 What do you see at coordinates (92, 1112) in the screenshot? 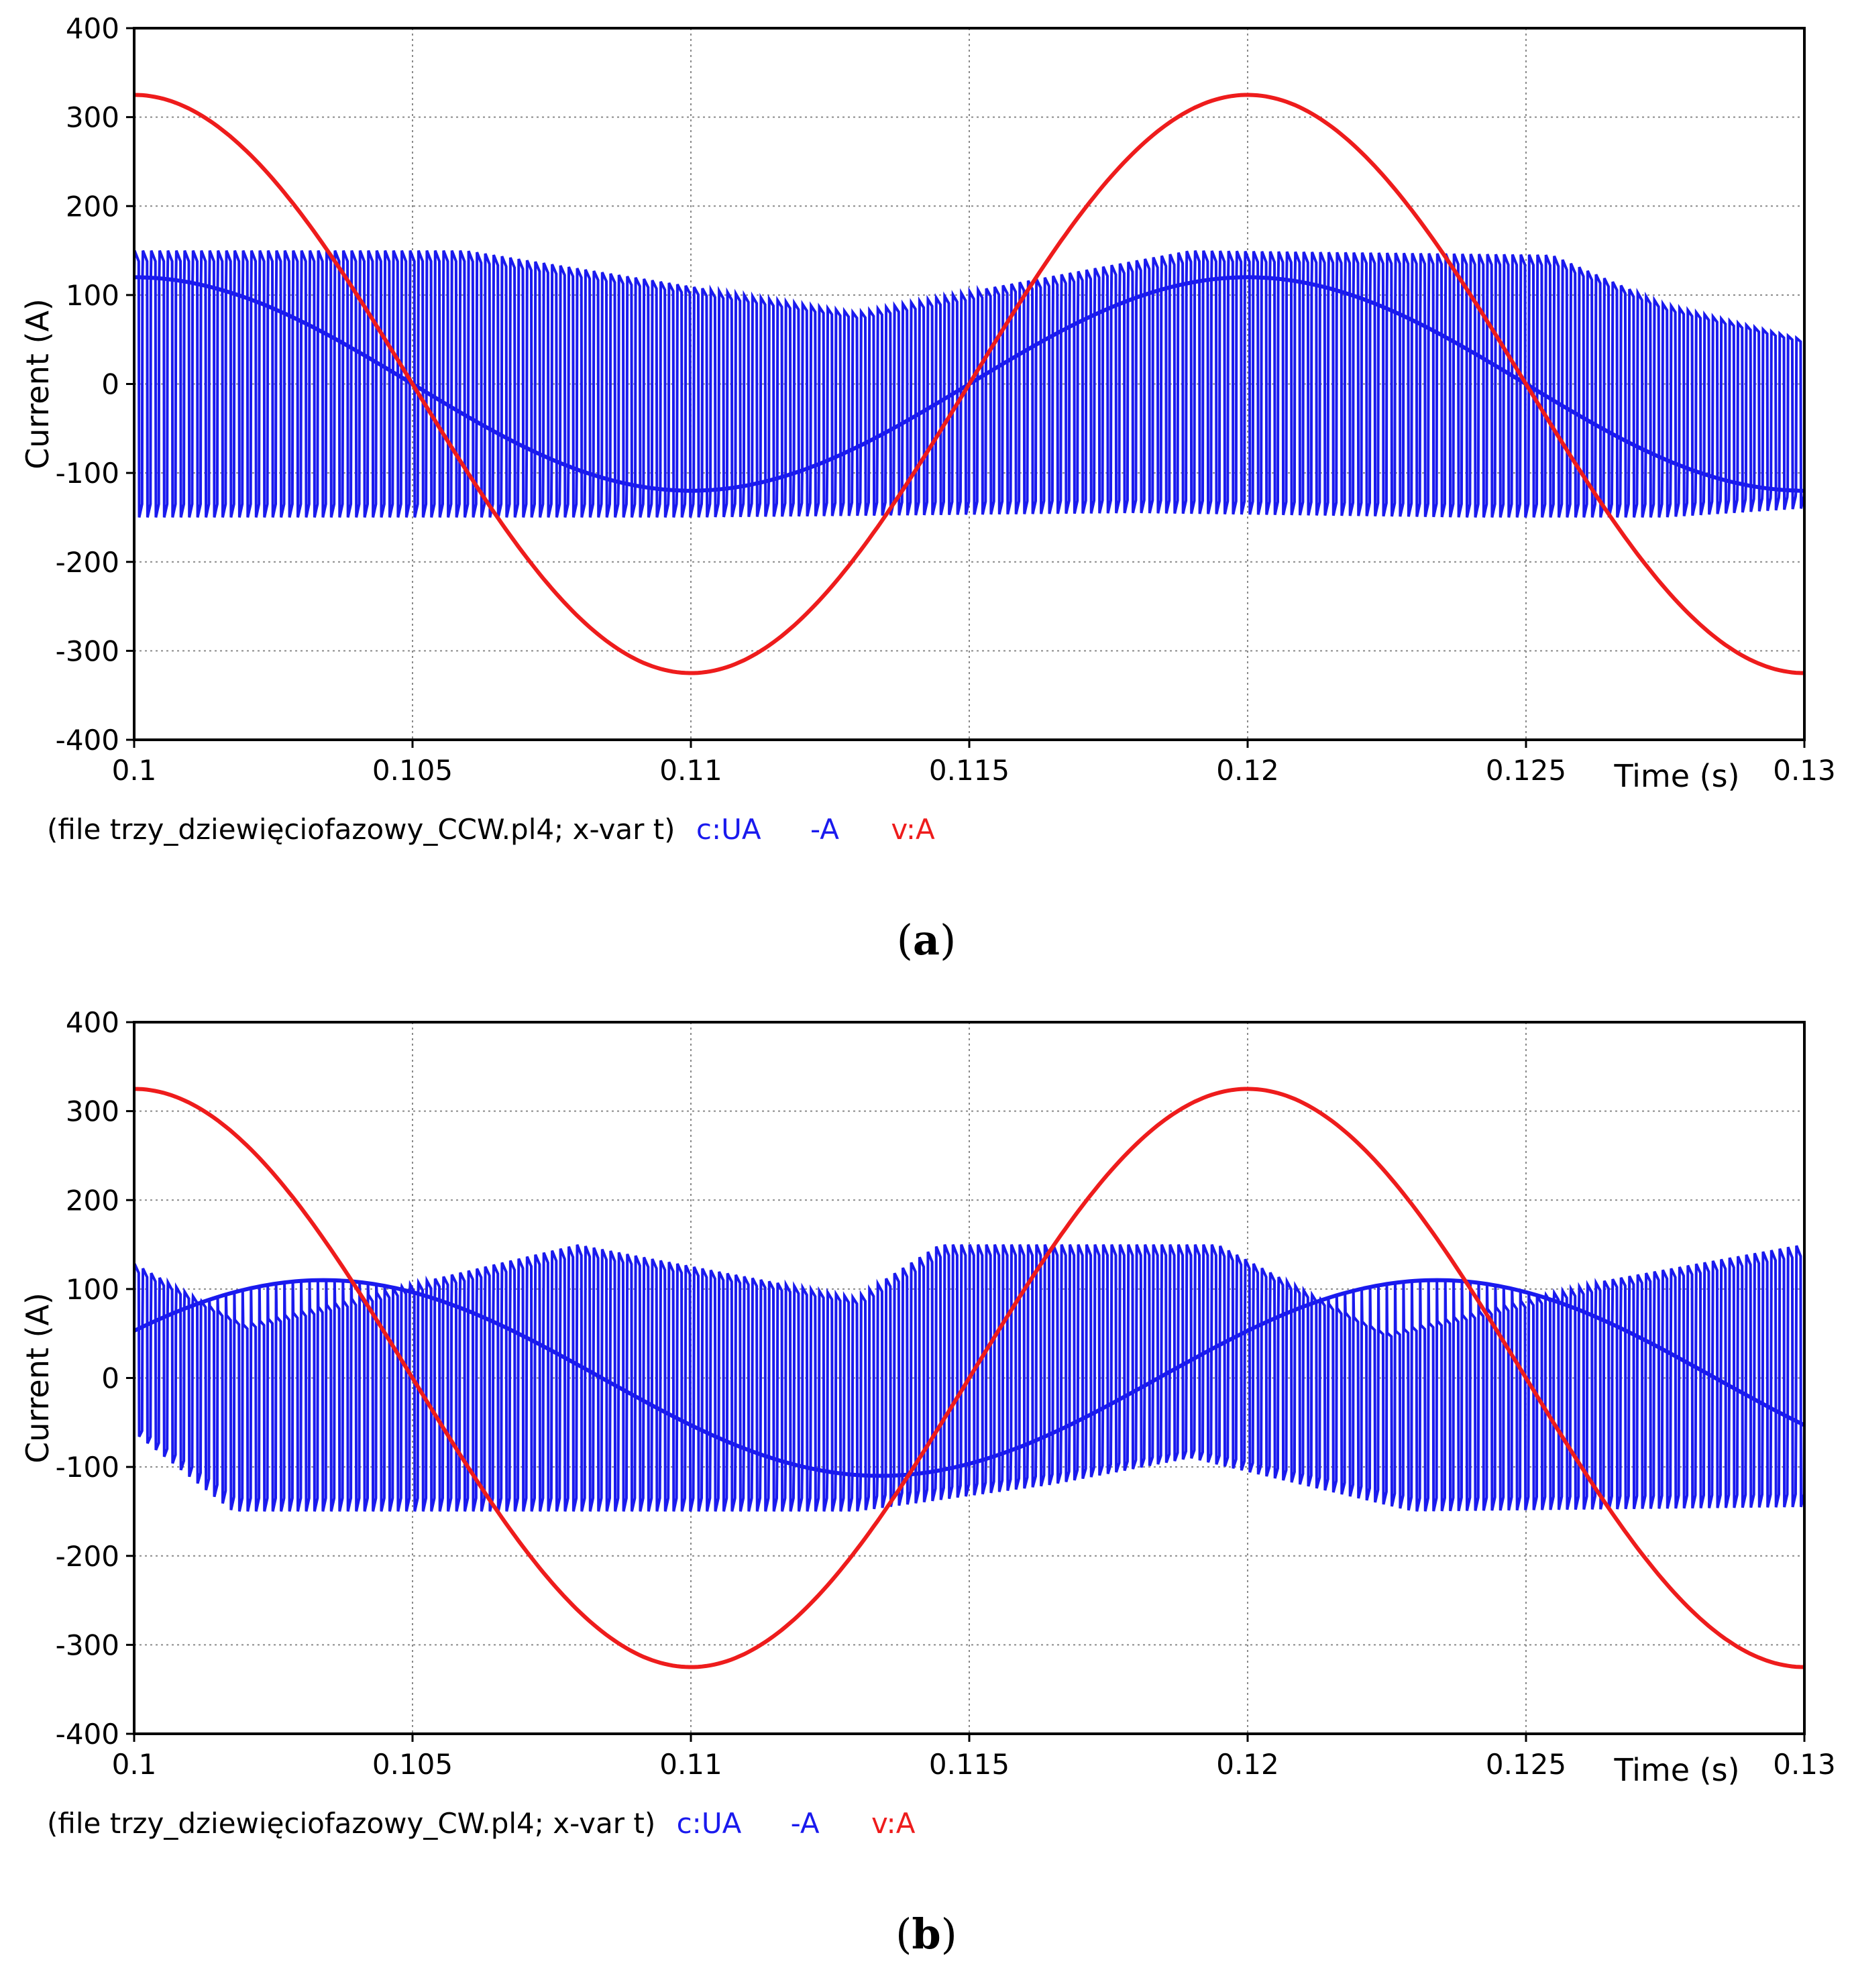
I see `chart-b-y-tick-label: 300` at bounding box center [92, 1112].